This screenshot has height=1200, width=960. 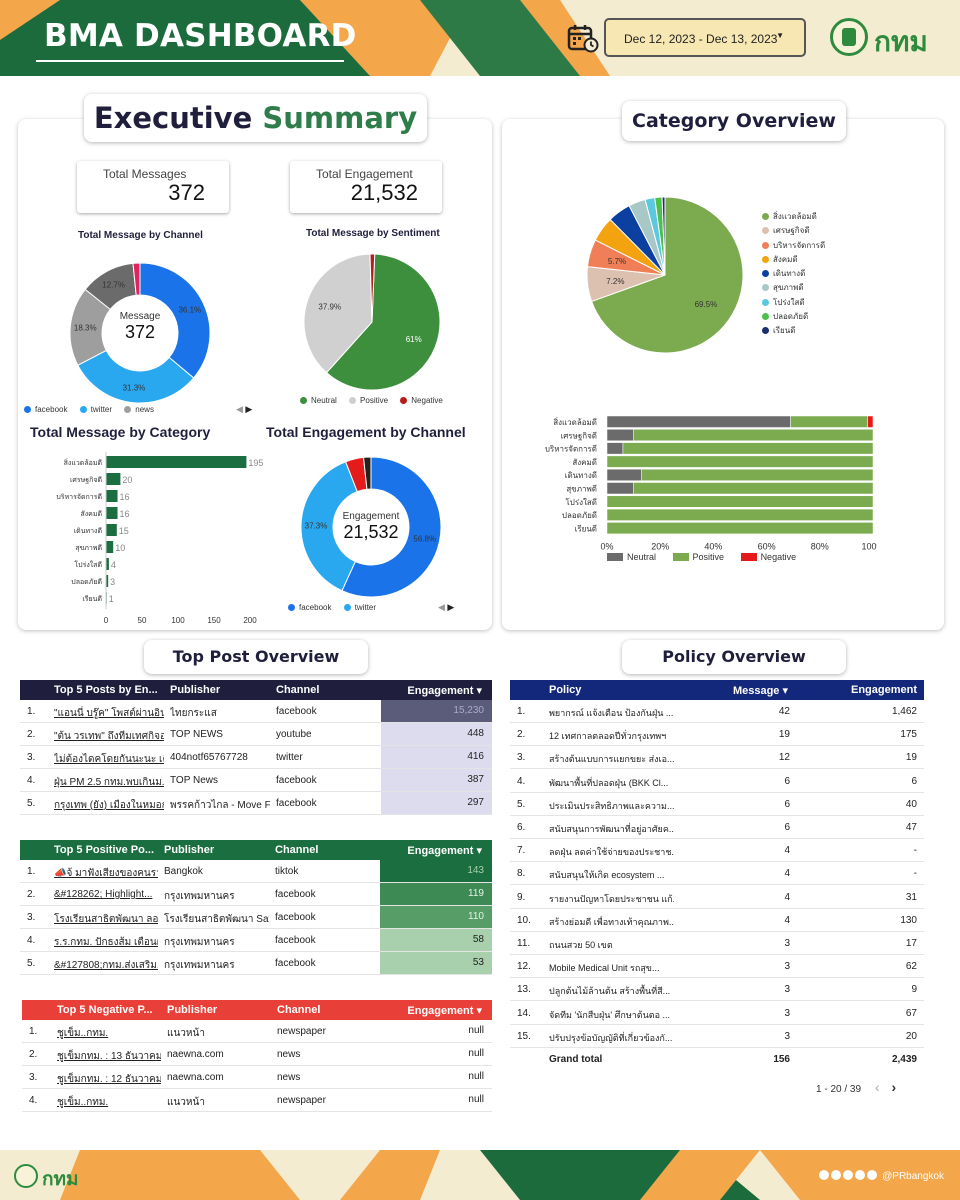 I want to click on table-row: 6. สนับสนุนการพัฒนาที่อยู่อาศัยค... 6 47, so click(x=717, y=827).